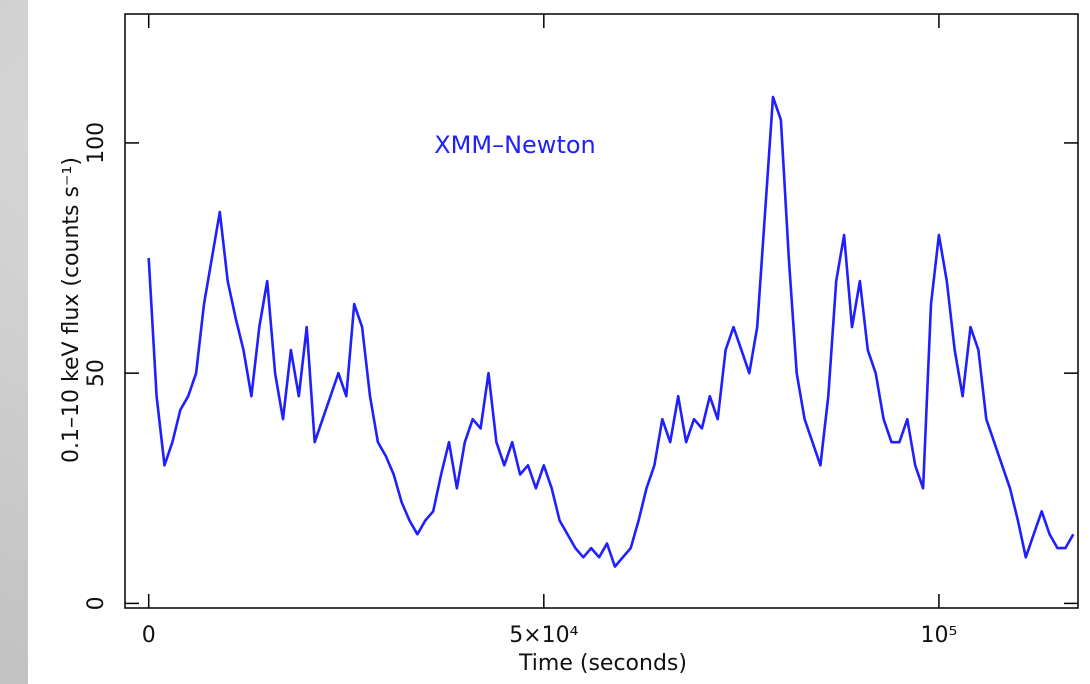  What do you see at coordinates (96, 143) in the screenshot?
I see `y-tick-label: 100` at bounding box center [96, 143].